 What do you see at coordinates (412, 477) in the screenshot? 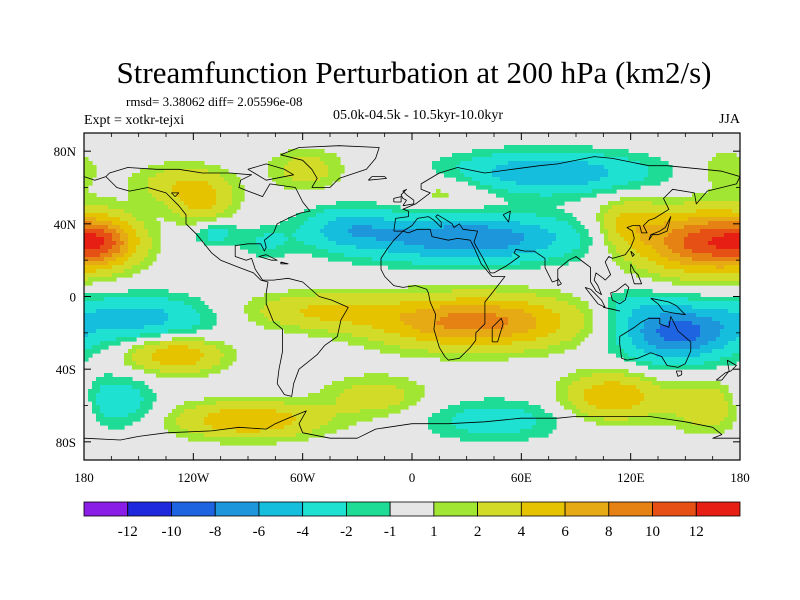
I see `x-tick-label: 0` at bounding box center [412, 477].